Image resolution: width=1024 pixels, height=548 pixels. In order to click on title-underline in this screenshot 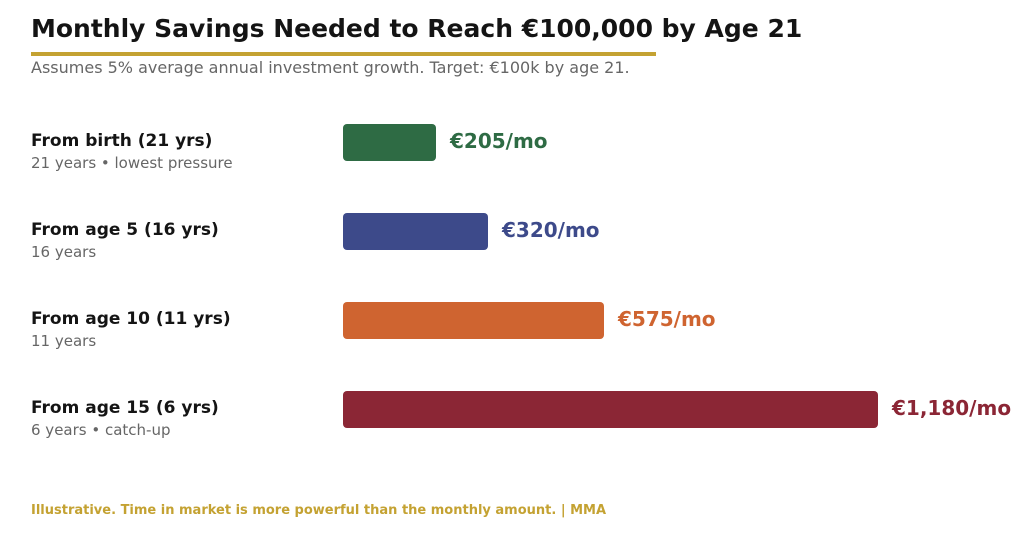, I will do `click(343, 54)`.